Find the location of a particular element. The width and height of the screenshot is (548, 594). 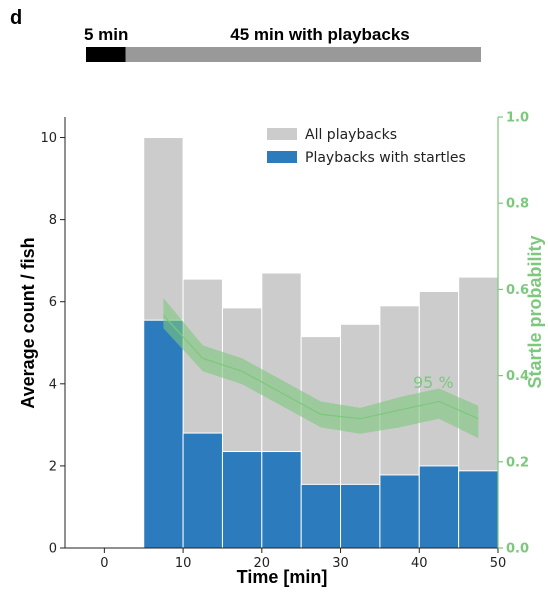

y-tick-label: 2 is located at coordinates (53, 466).